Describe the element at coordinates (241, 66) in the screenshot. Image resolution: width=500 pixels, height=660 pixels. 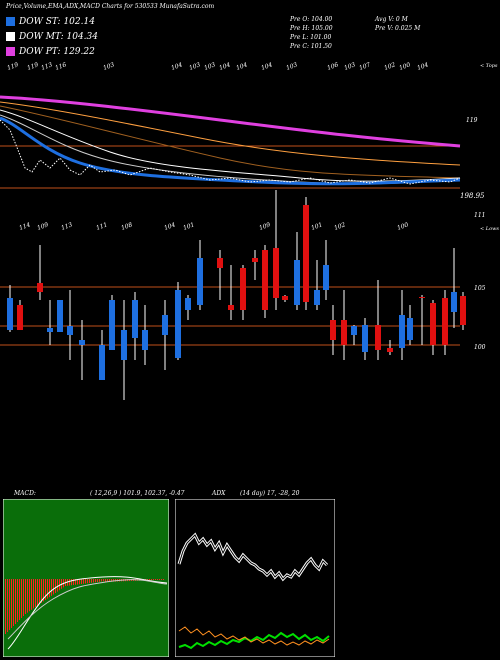
I see `top-tick-label-9: 104` at that location.